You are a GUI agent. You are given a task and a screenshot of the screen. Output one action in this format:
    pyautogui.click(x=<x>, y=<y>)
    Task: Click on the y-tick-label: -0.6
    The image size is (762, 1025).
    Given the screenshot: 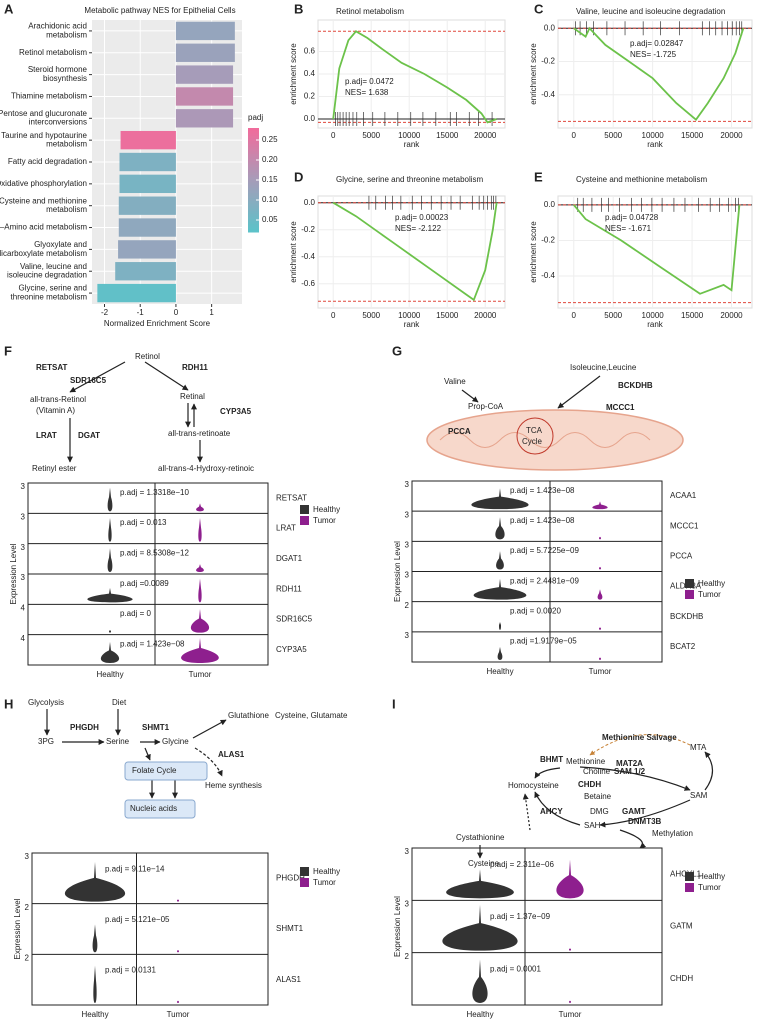 What is the action you would take?
    pyautogui.click(x=308, y=283)
    